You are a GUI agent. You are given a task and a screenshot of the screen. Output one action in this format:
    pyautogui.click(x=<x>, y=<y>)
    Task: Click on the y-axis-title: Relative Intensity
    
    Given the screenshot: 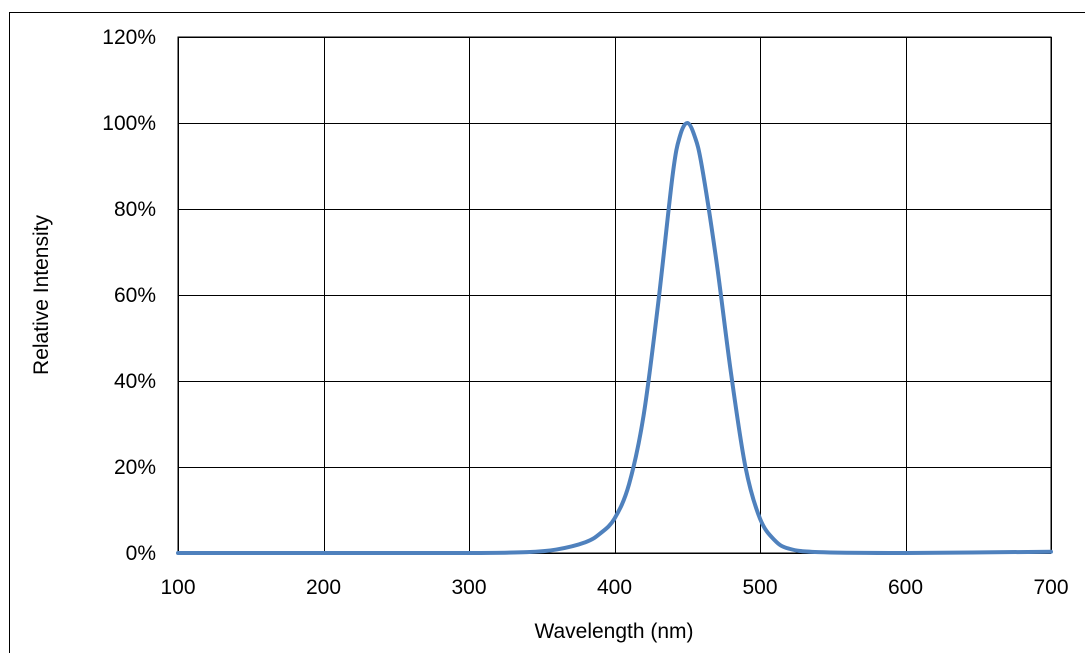 What is the action you would take?
    pyautogui.click(x=41, y=295)
    